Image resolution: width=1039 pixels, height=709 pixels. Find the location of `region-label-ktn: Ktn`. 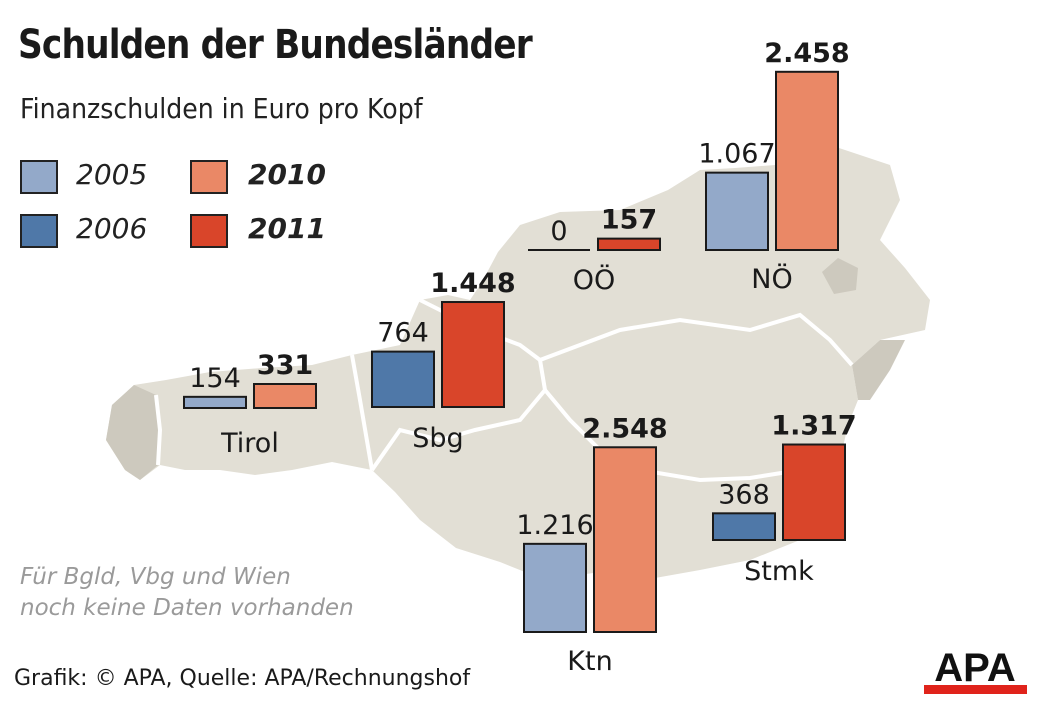

region-label-ktn: Ktn is located at coordinates (589, 661).